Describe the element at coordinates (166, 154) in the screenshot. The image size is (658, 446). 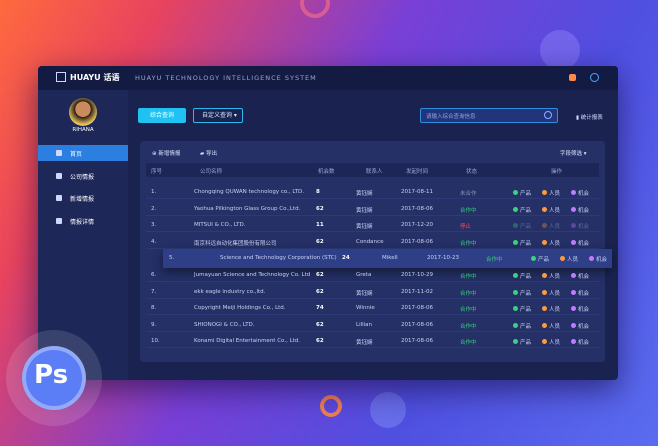
I see `add-button: ⊕ 新增情报` at that location.